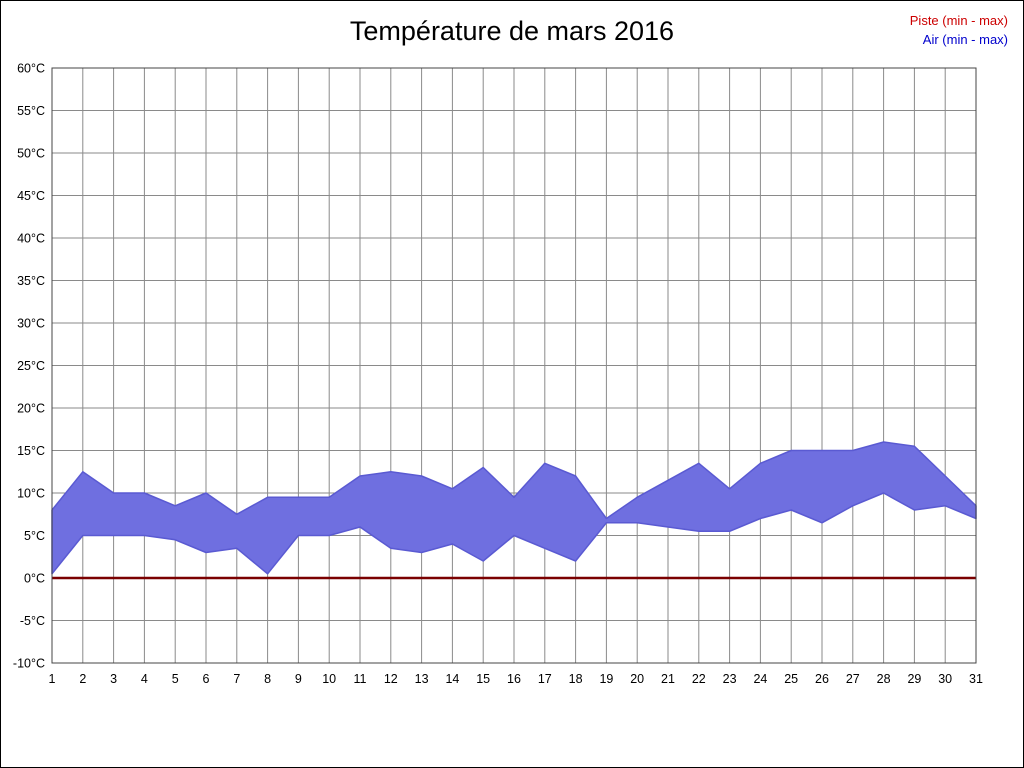  I want to click on y-tick-label: 10°C, so click(31, 494).